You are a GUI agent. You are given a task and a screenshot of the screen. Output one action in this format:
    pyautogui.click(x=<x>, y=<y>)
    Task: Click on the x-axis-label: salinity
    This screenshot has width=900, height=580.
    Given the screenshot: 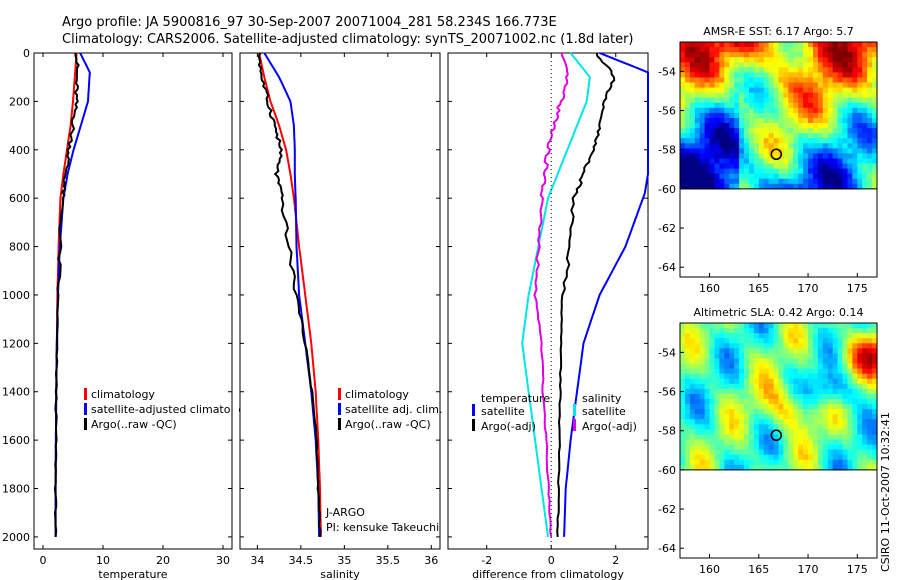 What is the action you would take?
    pyautogui.click(x=340, y=574)
    